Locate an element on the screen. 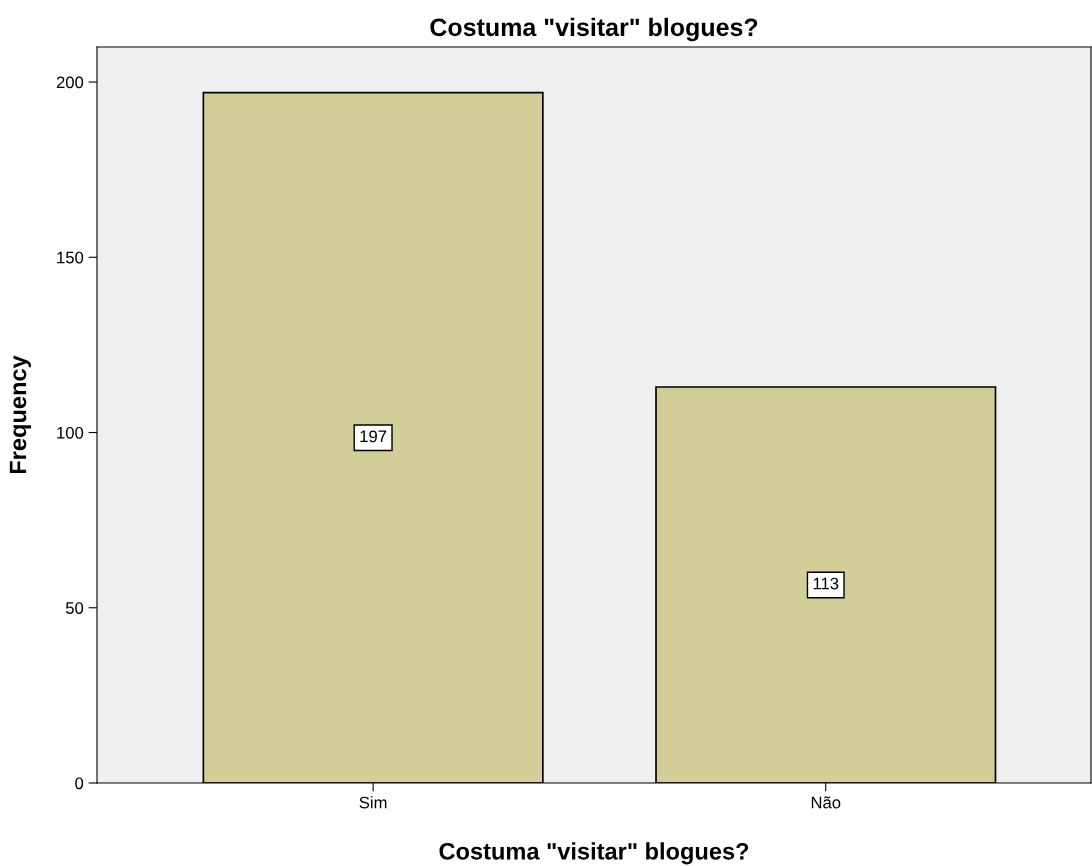 This screenshot has width=1092, height=866. x-tick-label: Não is located at coordinates (826, 802).